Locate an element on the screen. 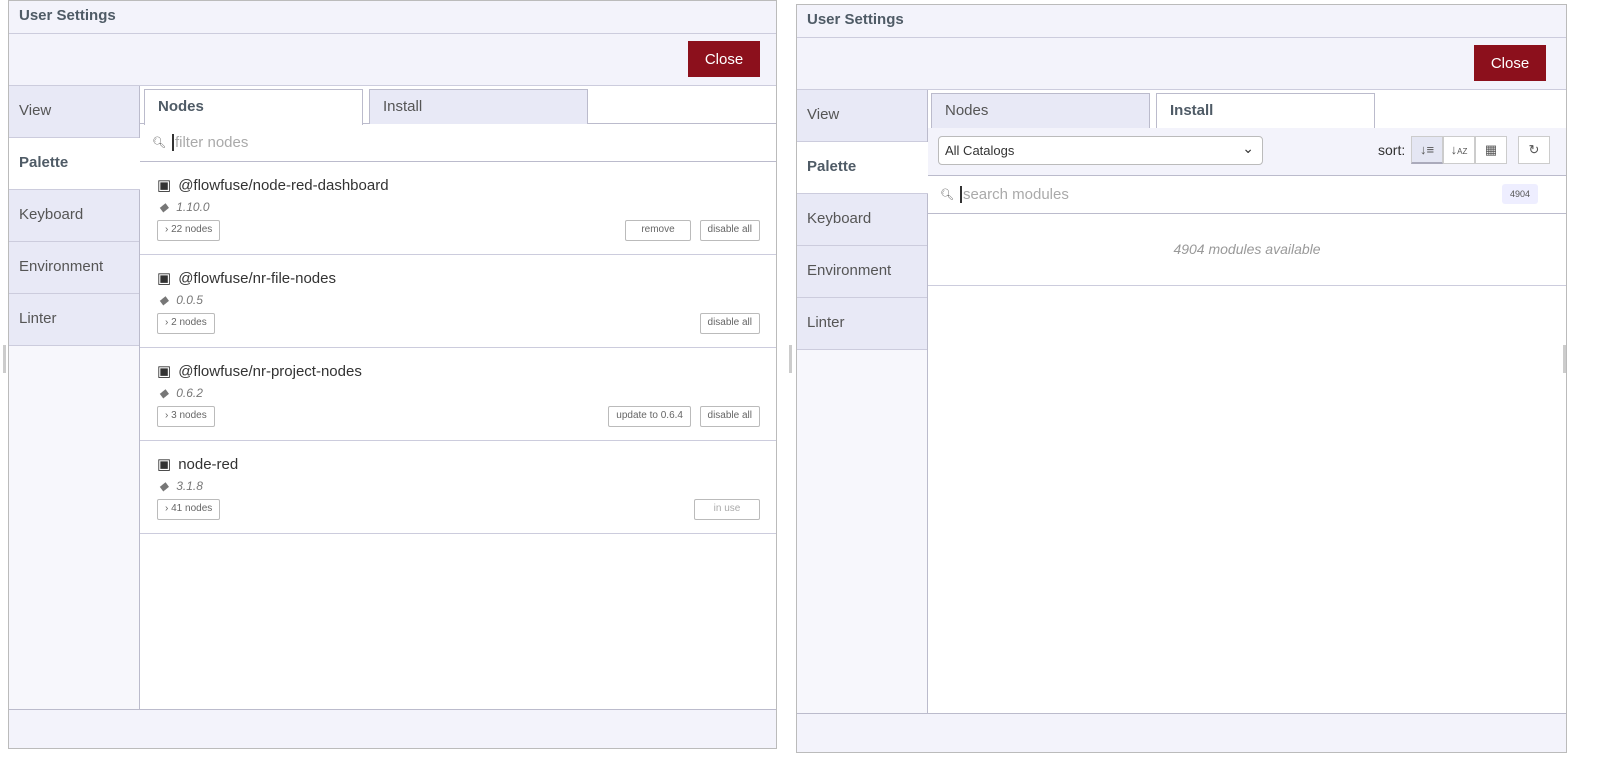 This screenshot has width=1616, height=775. filter-nodes-input: 🔍︎ filter nodes is located at coordinates (458, 143).